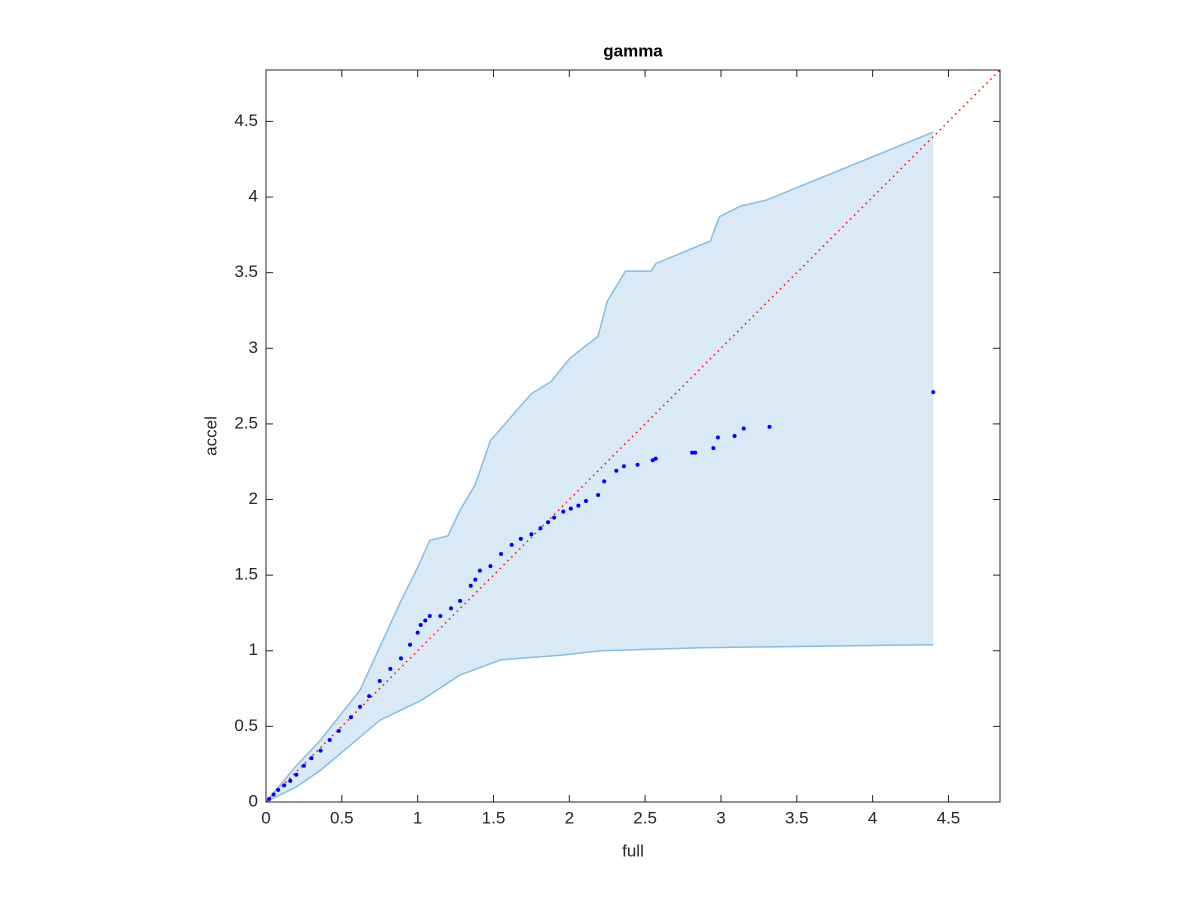  I want to click on x-axis-label: full, so click(633, 850).